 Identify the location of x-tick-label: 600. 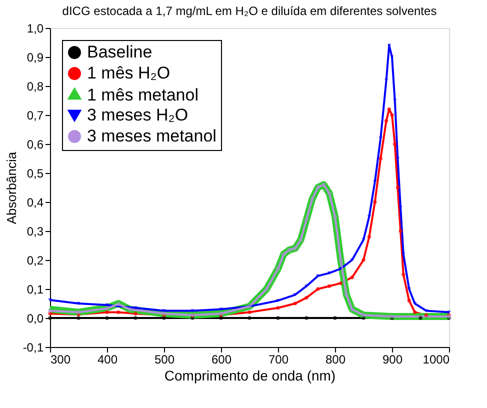
(221, 359).